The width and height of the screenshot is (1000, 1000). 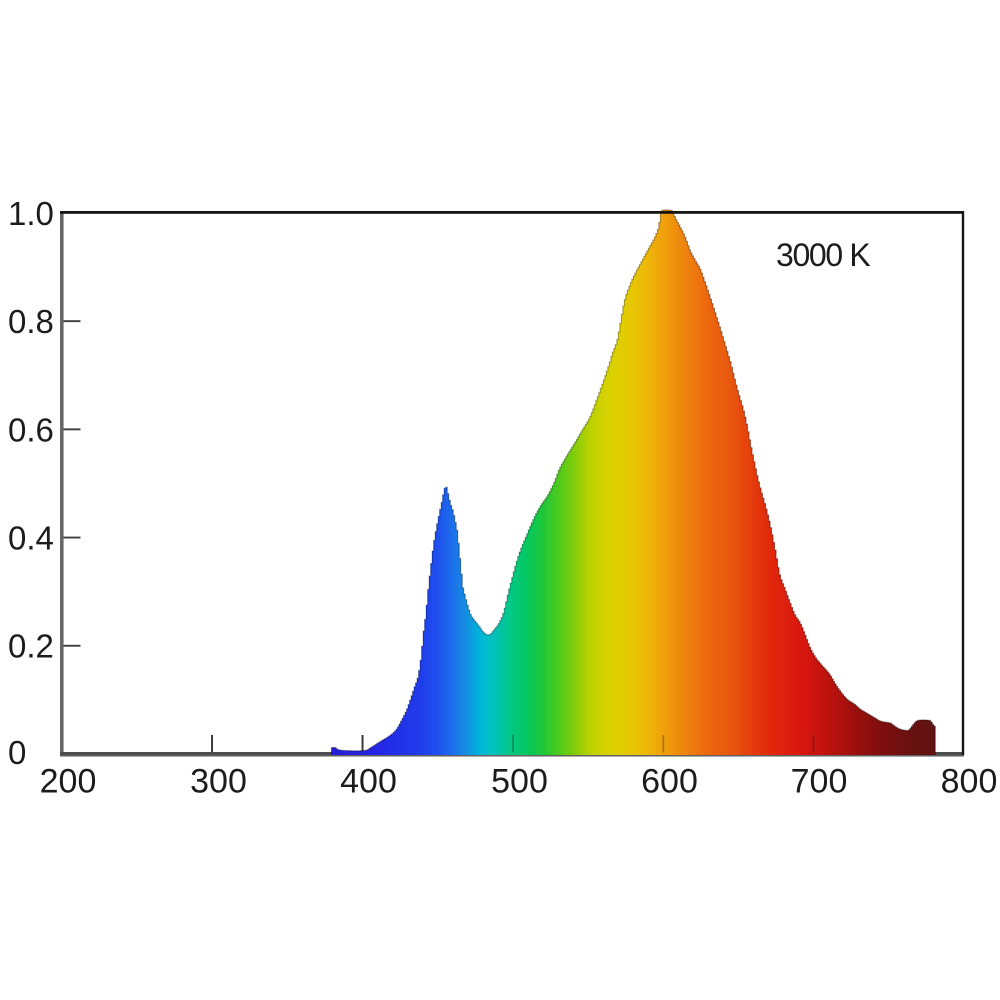 I want to click on svg-text: 300, so click(x=218, y=782).